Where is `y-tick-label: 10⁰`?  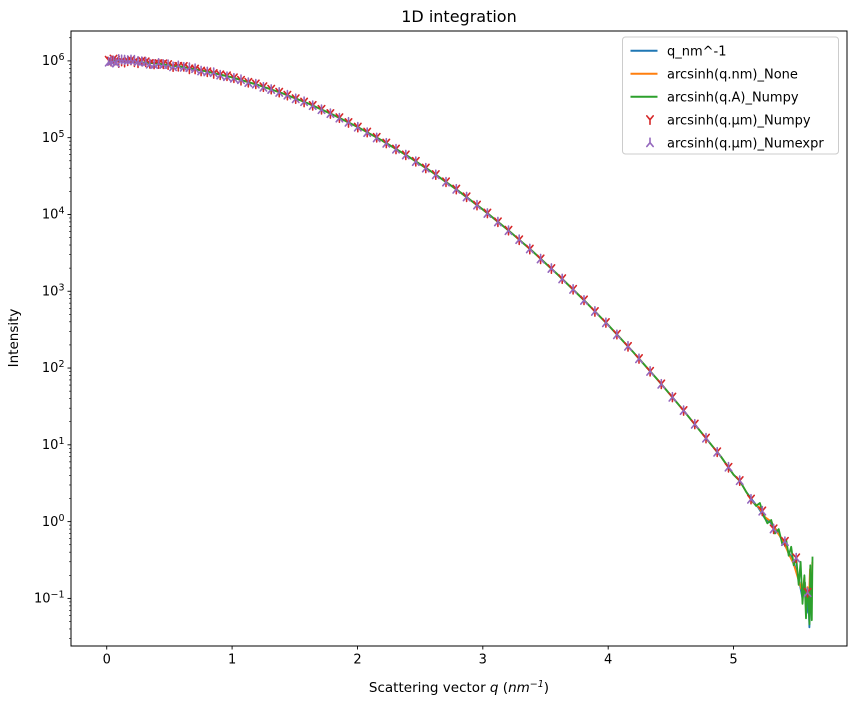 y-tick-label: 10⁰ is located at coordinates (53, 521).